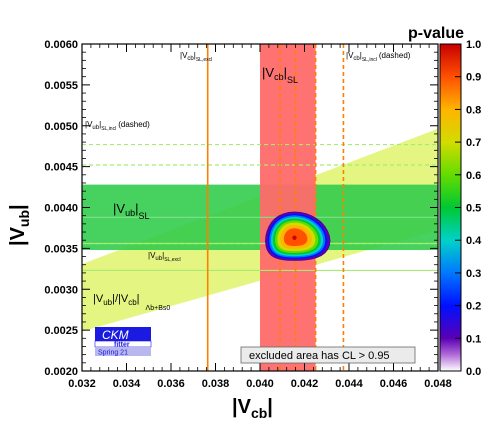  Describe the element at coordinates (294, 237) in the screenshot. I see `best-fit-point` at that location.